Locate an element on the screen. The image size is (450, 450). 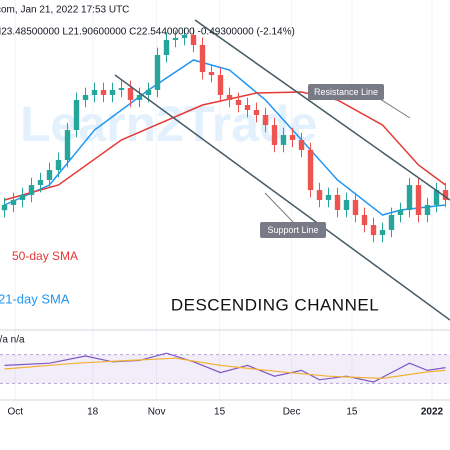
x-tick-label: 18 is located at coordinates (93, 412).